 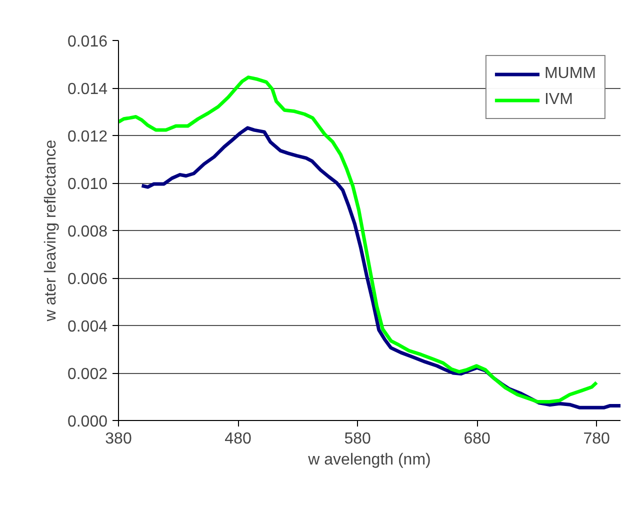 What do you see at coordinates (87, 327) in the screenshot?
I see `y-tick-label: 0.004` at bounding box center [87, 327].